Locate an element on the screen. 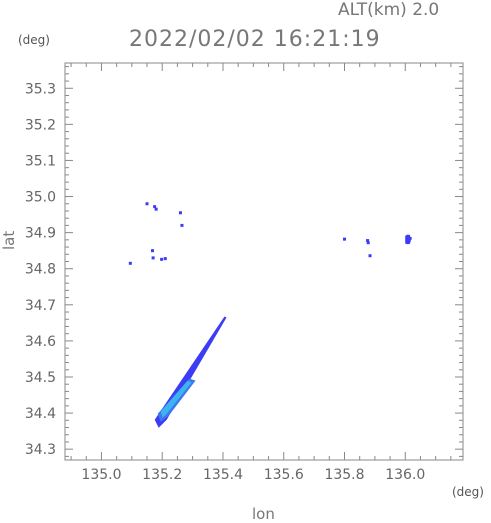 This screenshot has height=523, width=491. y-tick-label: 34.8 is located at coordinates (40, 270).